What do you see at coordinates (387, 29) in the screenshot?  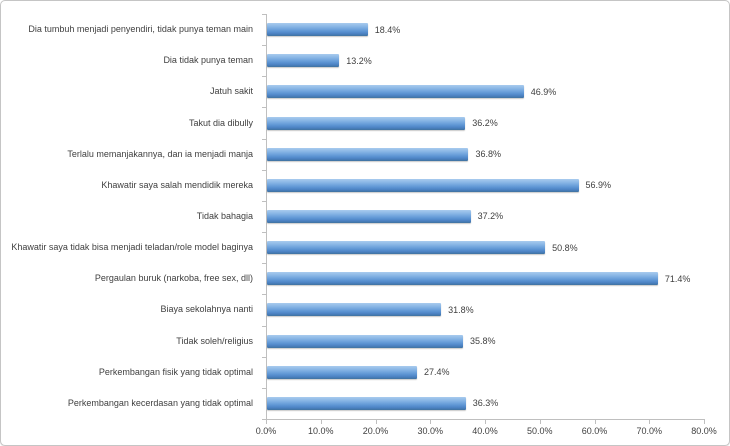 I see `value-label: 18.4%` at bounding box center [387, 29].